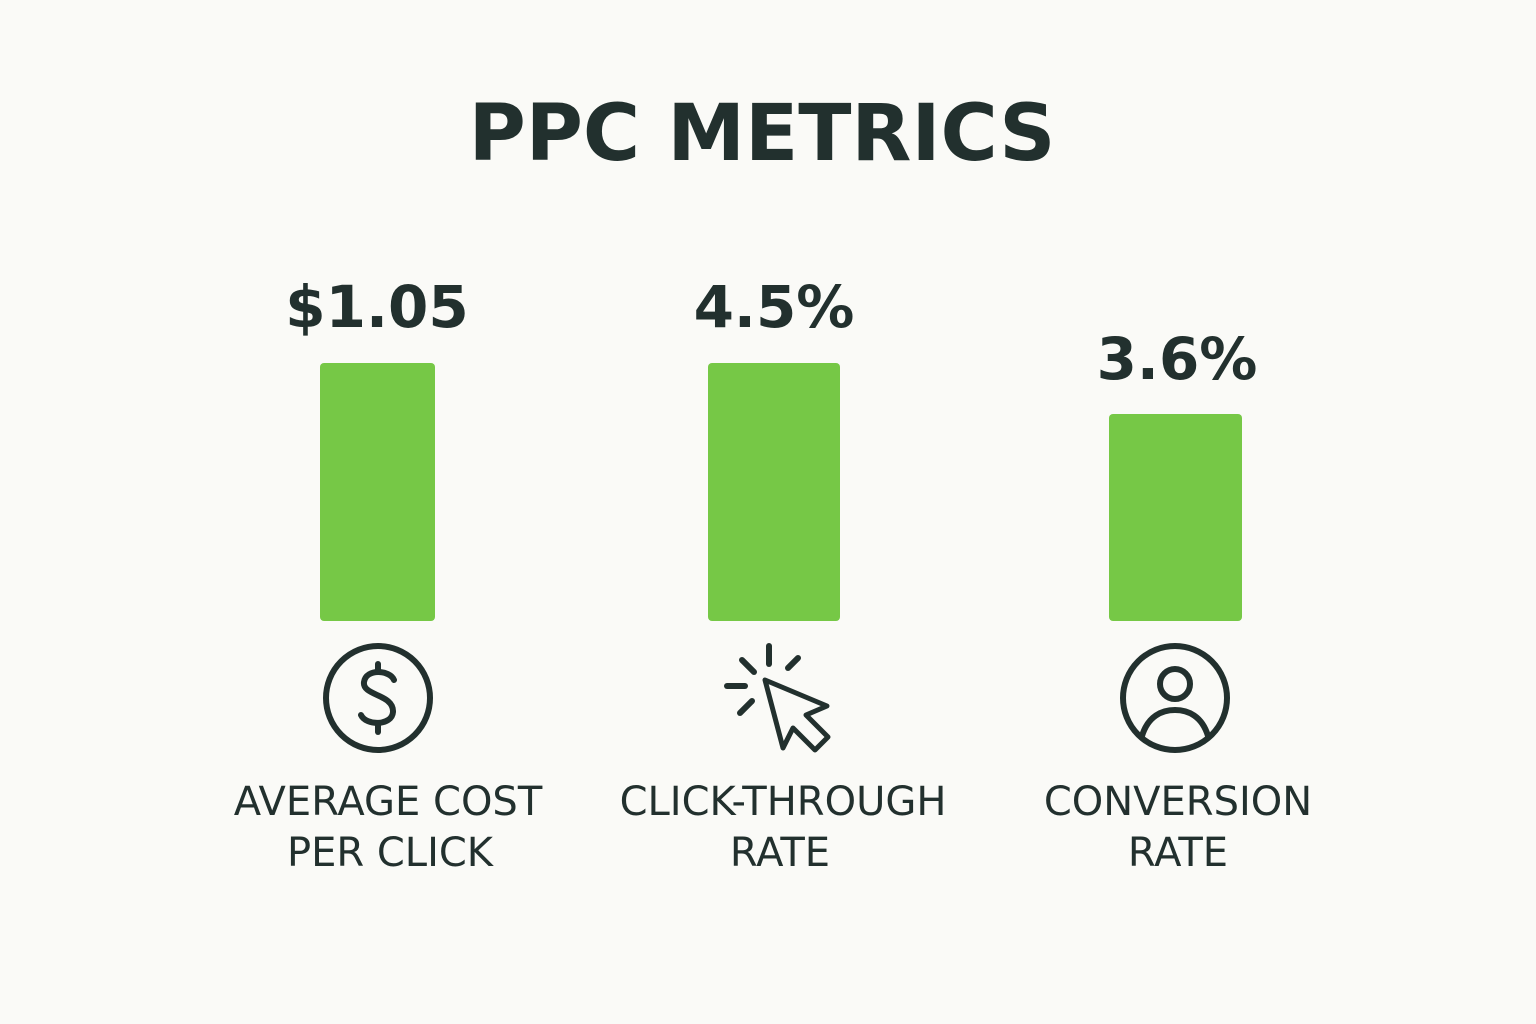 The height and width of the screenshot is (1024, 1536). Describe the element at coordinates (1175, 698) in the screenshot. I see `user-icon` at that location.